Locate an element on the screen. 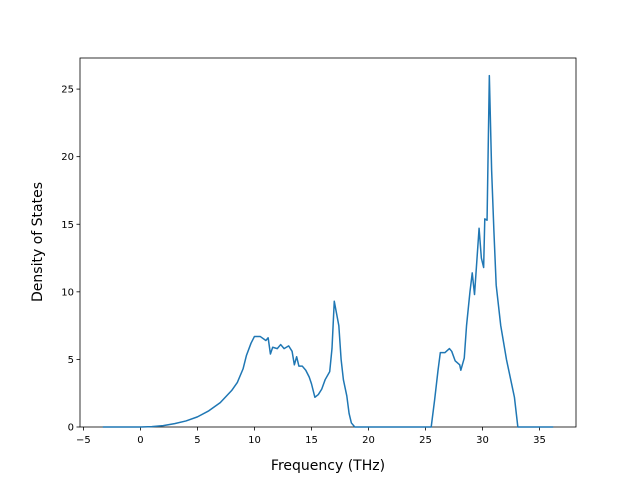  y-tick-label: 20 is located at coordinates (67, 157).